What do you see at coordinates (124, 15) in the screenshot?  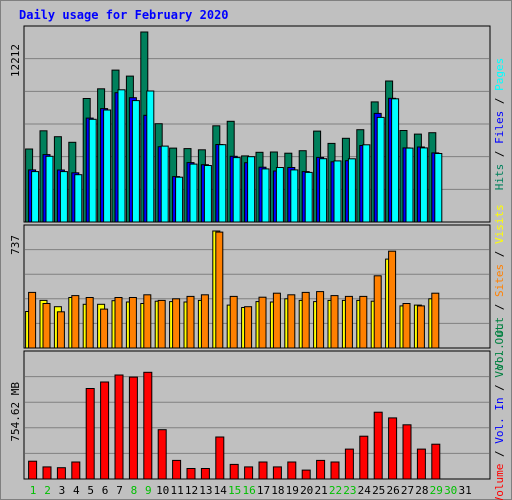 I see `chart-title: Daily usage for February 2020` at bounding box center [124, 15].